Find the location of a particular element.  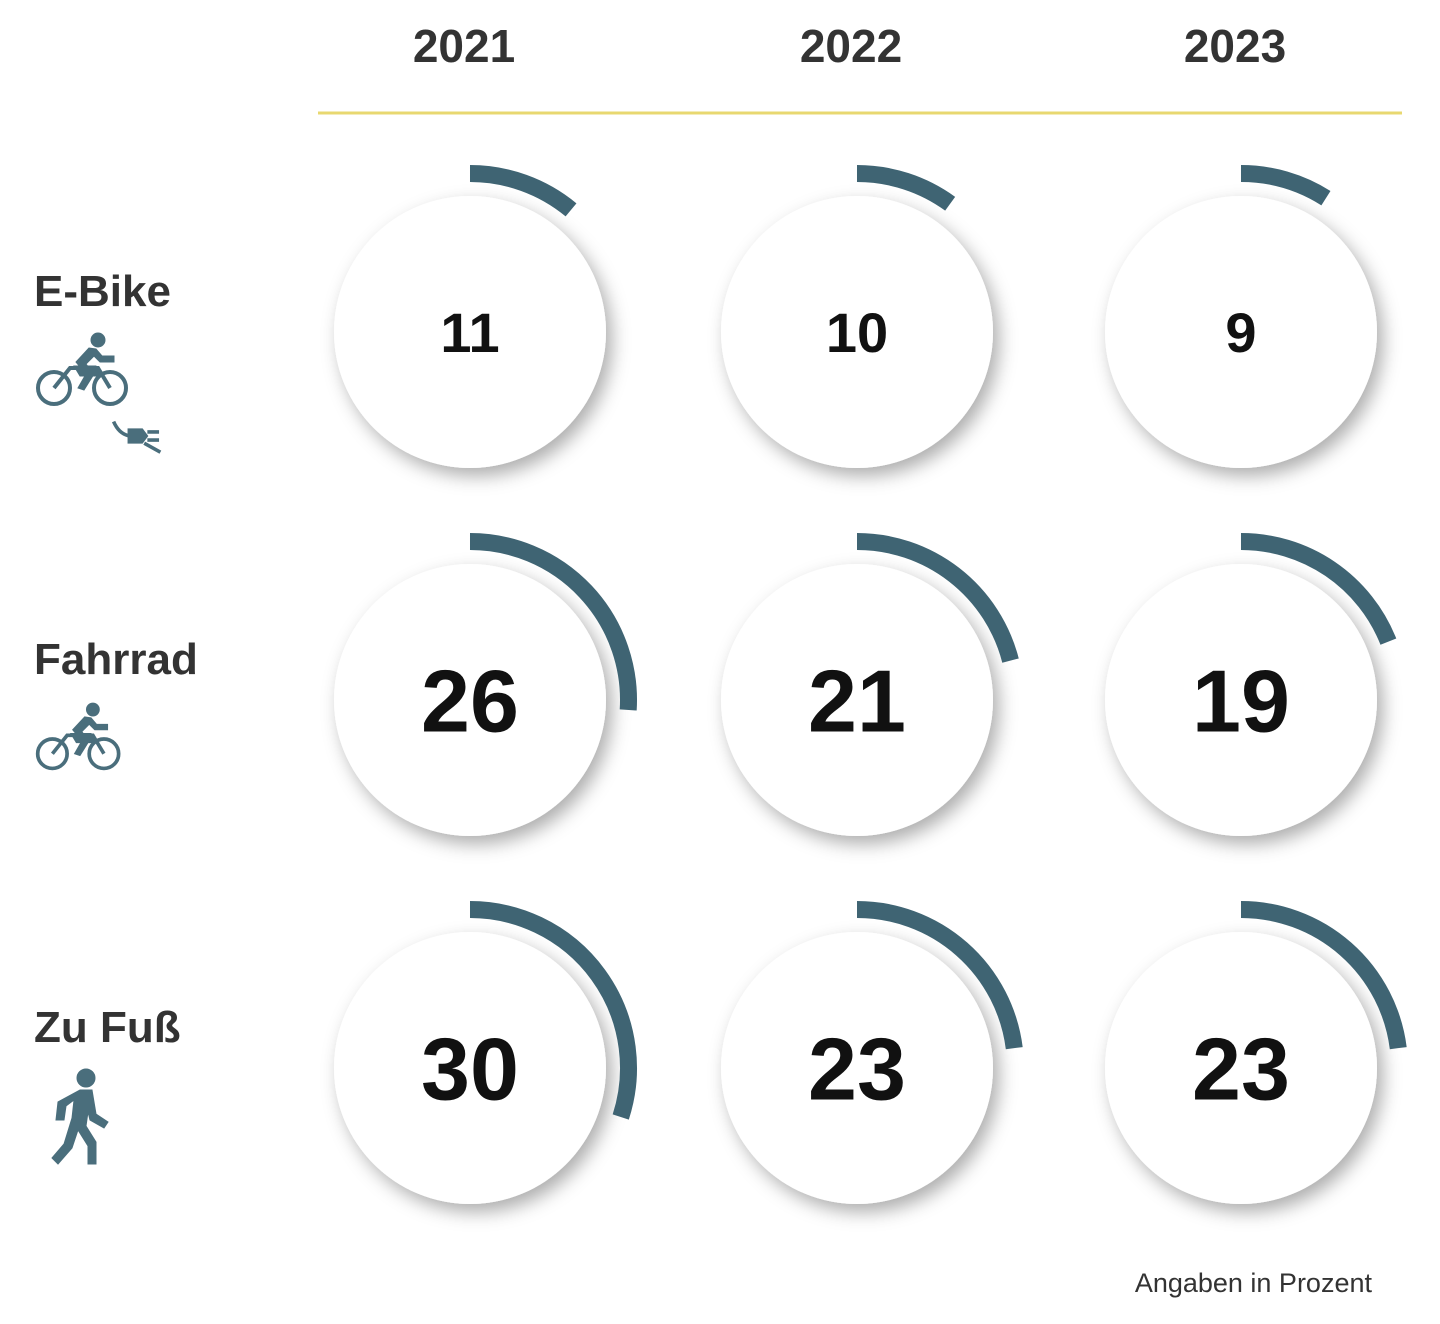

value-label: 30 is located at coordinates (470, 1069).